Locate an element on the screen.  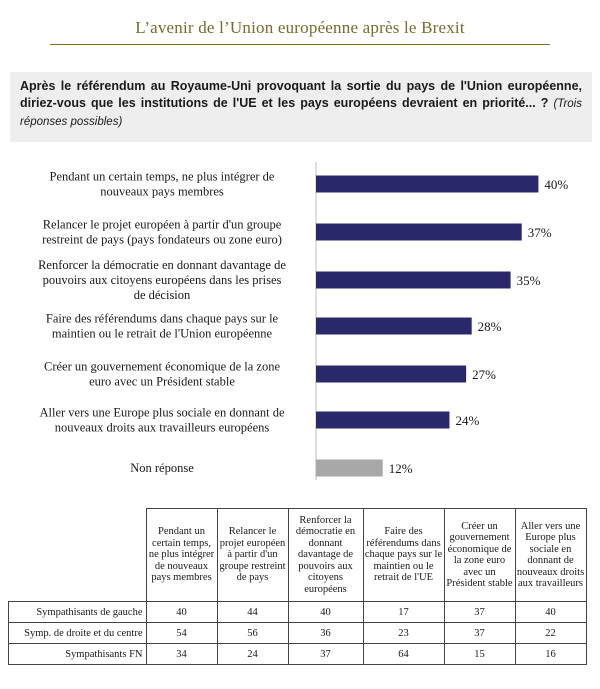
table-row-label: Symp. de droite et du centre is located at coordinates (77, 633).